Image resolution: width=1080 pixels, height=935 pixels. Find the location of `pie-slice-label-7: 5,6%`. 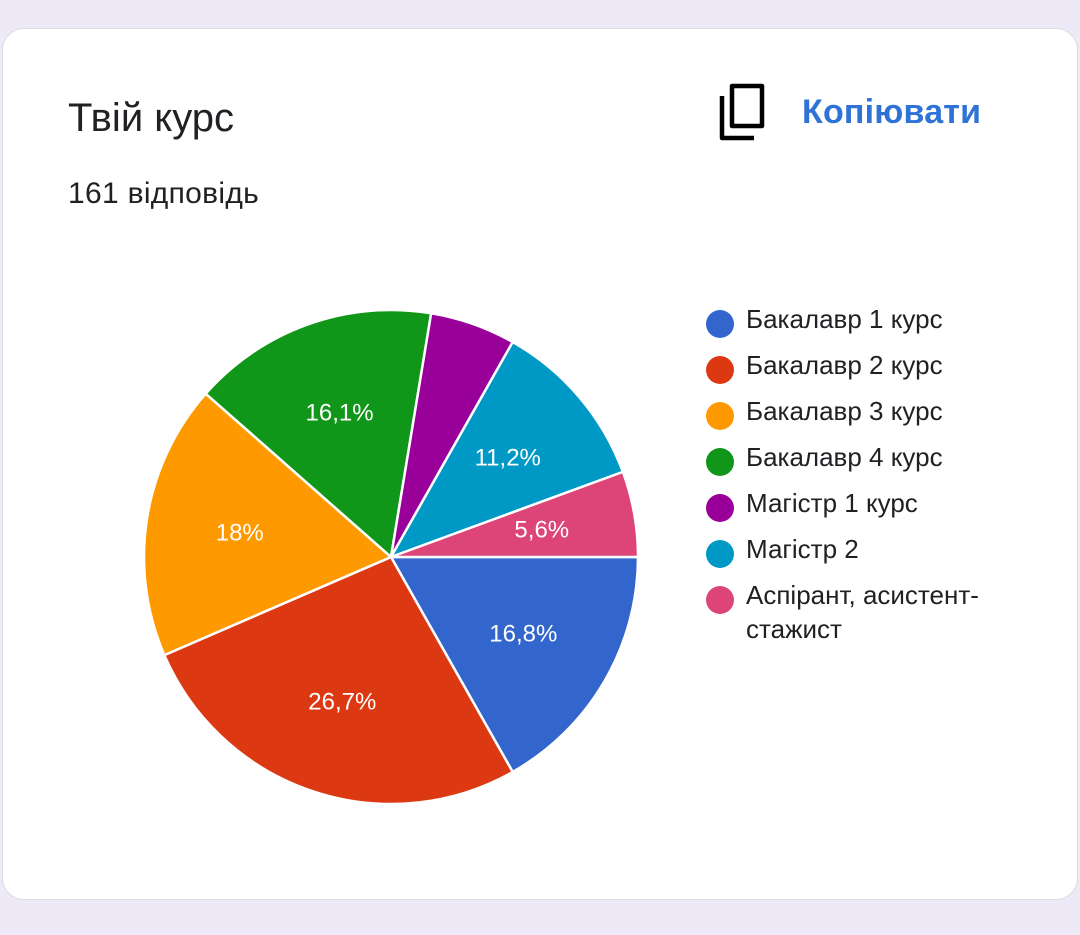

pie-slice-label-7: 5,6% is located at coordinates (541, 530).